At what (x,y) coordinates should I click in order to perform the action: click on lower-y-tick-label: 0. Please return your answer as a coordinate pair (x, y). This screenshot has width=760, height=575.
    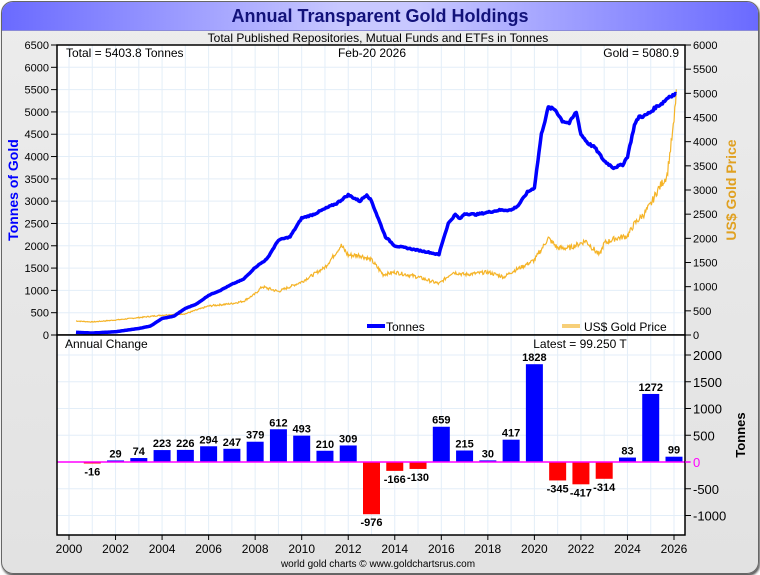
    Looking at the image, I should click on (696, 462).